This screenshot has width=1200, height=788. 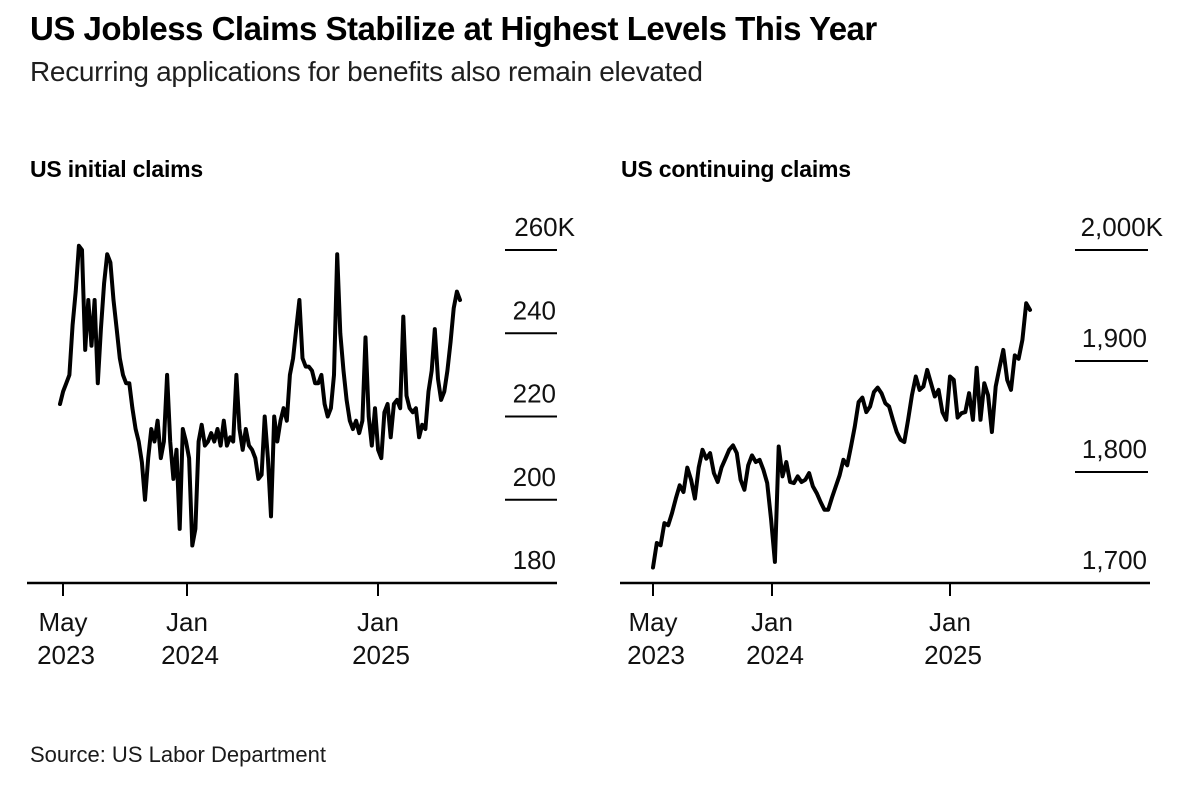 I want to click on chart-title-continuing-claims: US continuing claims, so click(x=736, y=169).